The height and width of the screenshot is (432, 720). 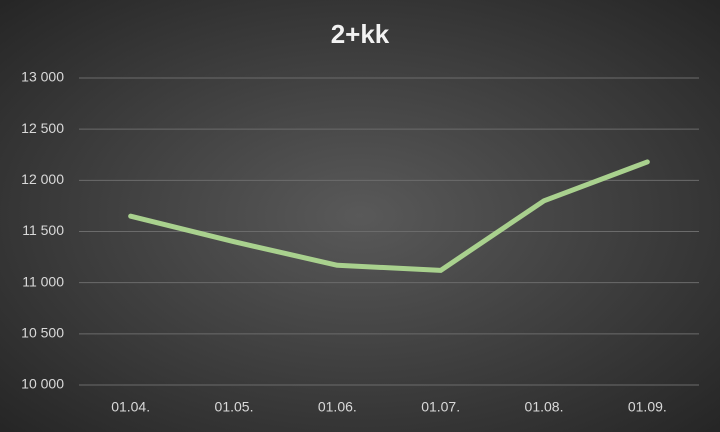 I want to click on y-tick-label: 10 500, so click(x=42, y=333).